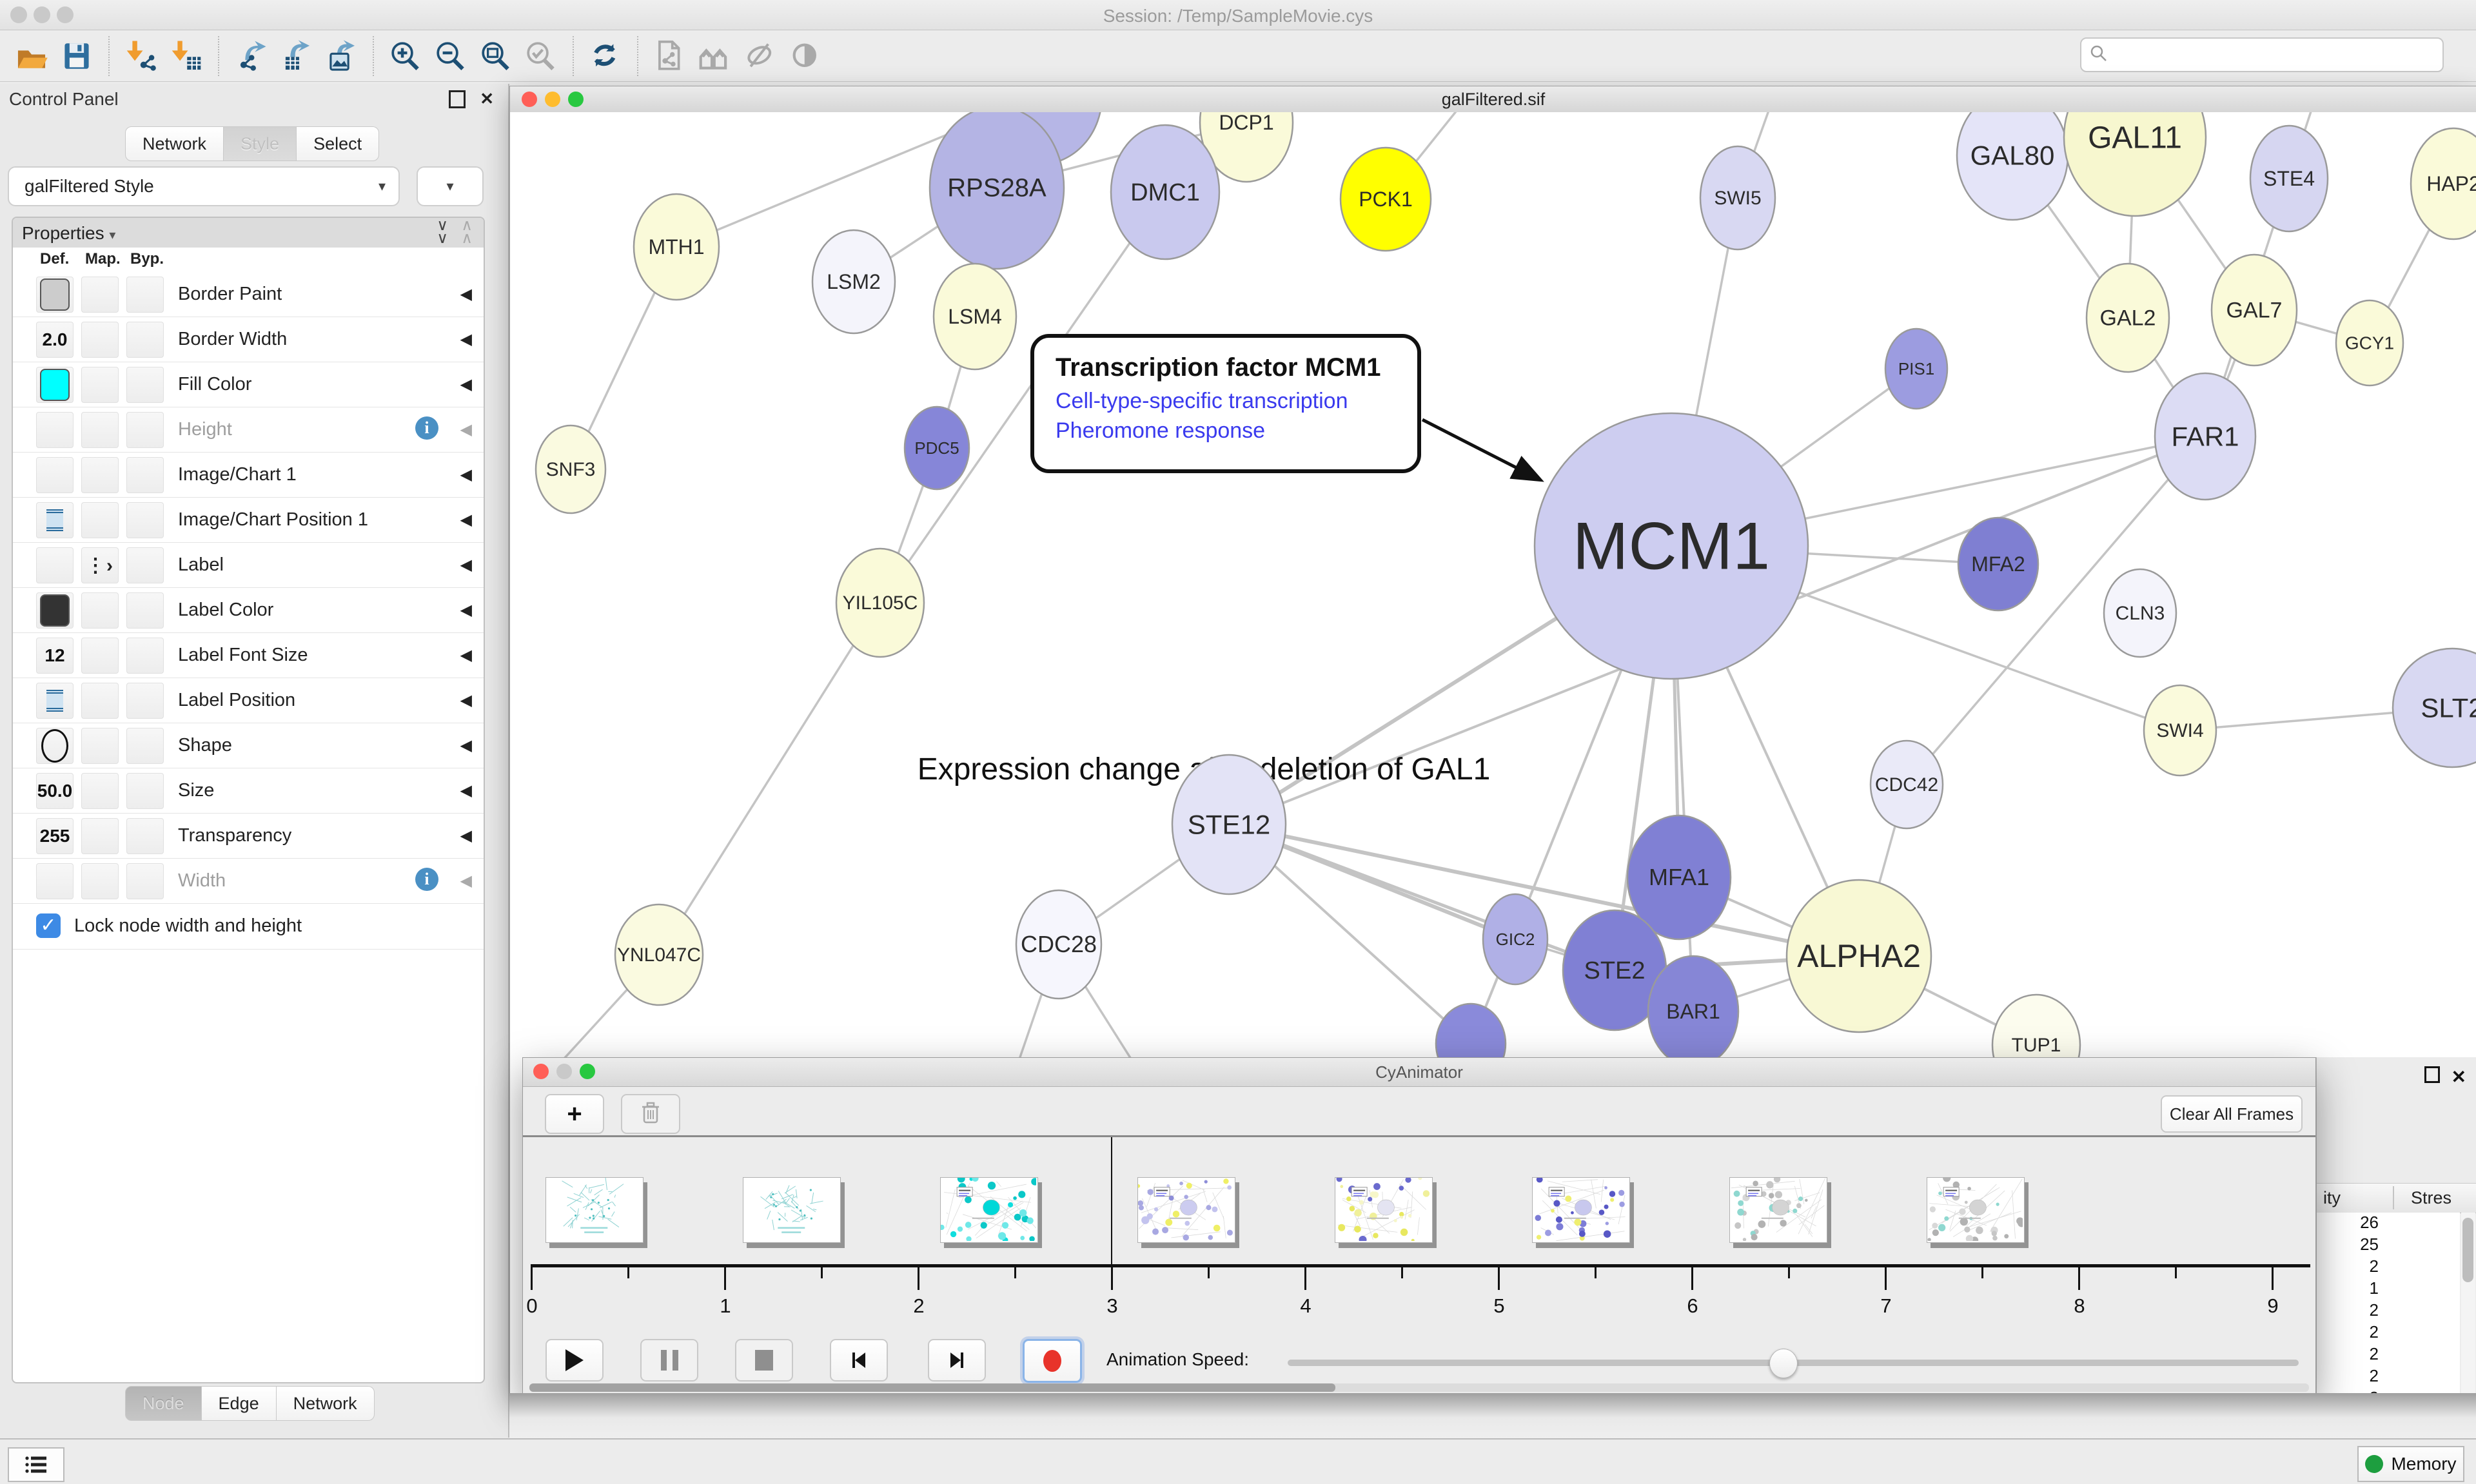 Image resolution: width=2476 pixels, height=1484 pixels. Describe the element at coordinates (2055, 610) in the screenshot. I see `edge-FAR1-CDC42` at that location.